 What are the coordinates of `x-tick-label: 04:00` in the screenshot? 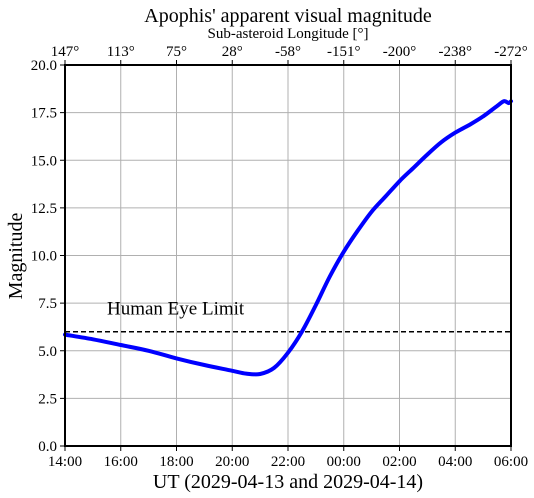 It's located at (455, 462).